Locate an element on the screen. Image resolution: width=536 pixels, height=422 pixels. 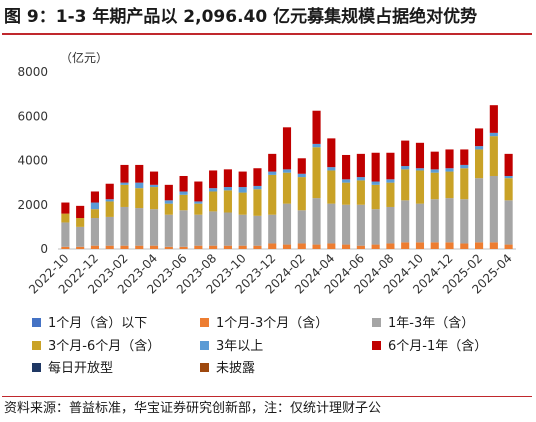
legend-label: 每日开放型 is located at coordinates (80, 368).